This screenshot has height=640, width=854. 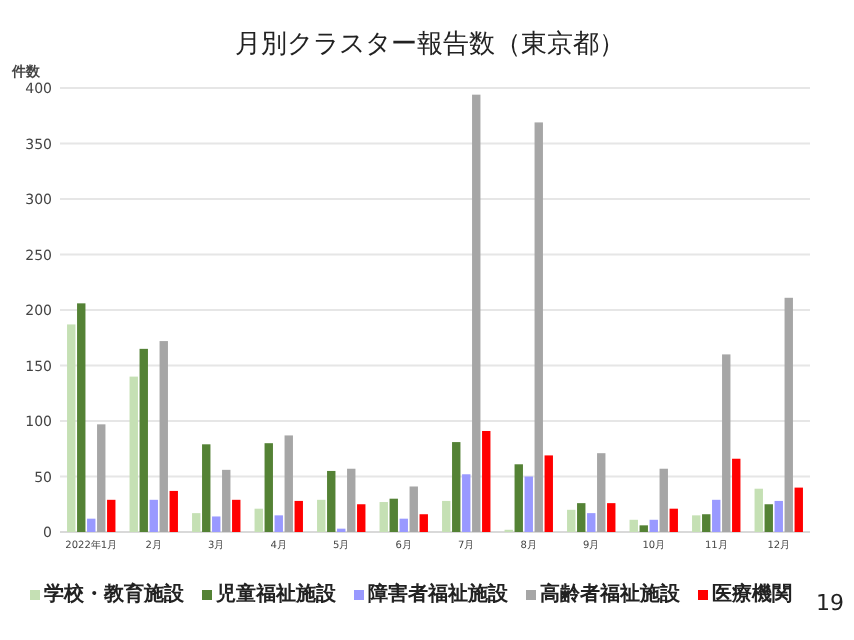 I want to click on legend-label: 学校・教育施設, so click(x=115, y=594).